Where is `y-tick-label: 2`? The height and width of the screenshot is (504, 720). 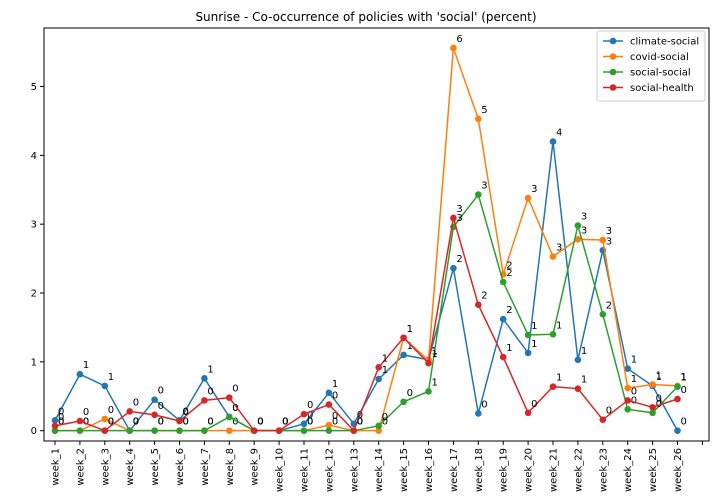 y-tick-label: 2 is located at coordinates (34, 294).